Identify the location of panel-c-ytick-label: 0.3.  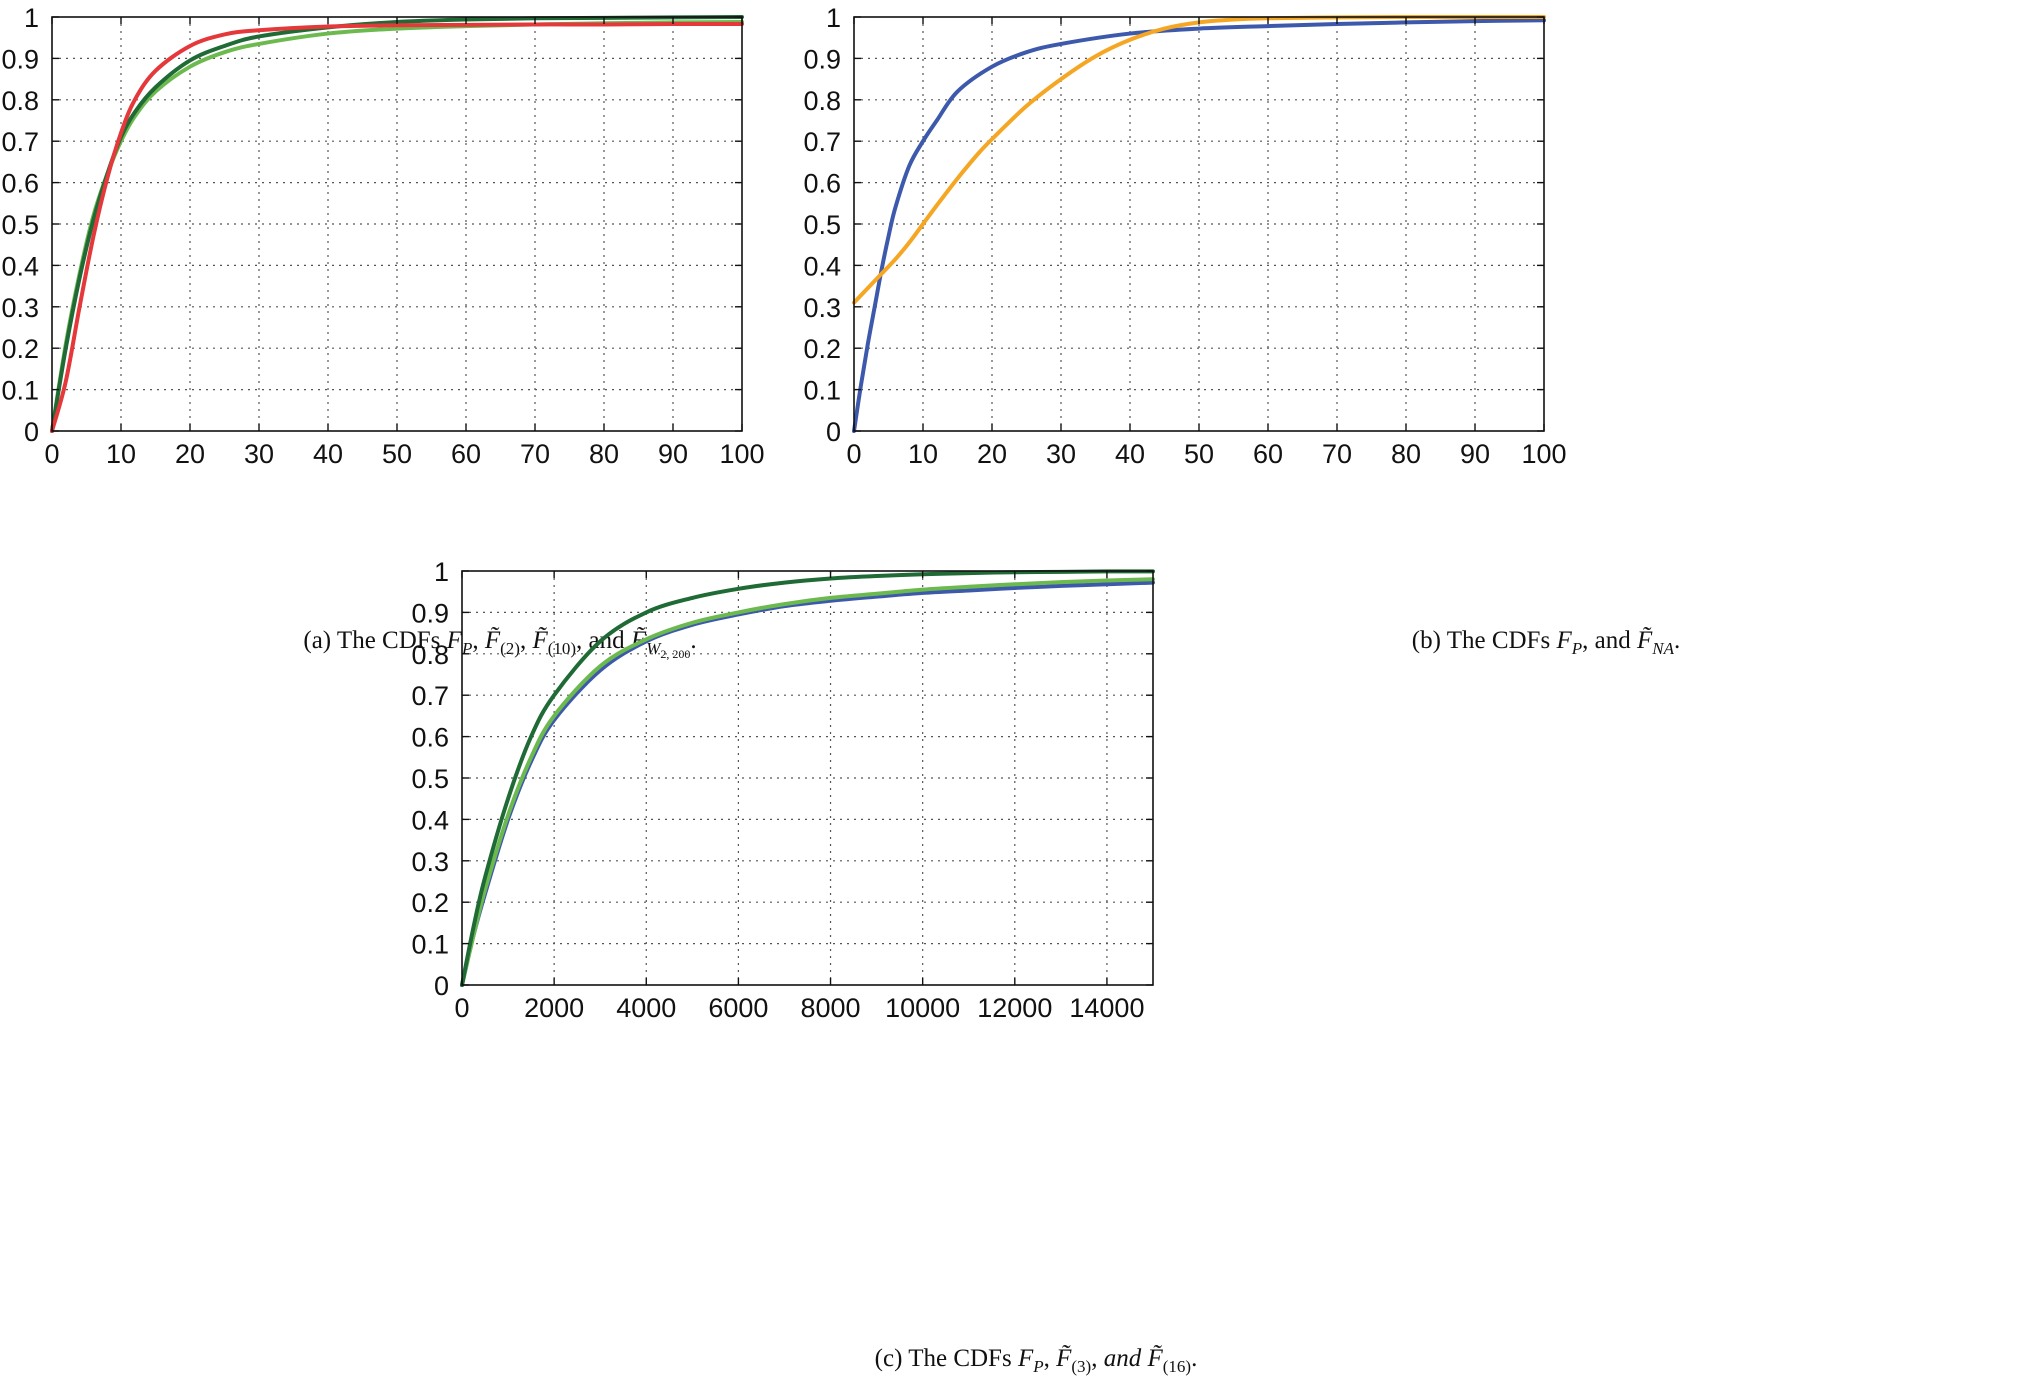
(430, 862).